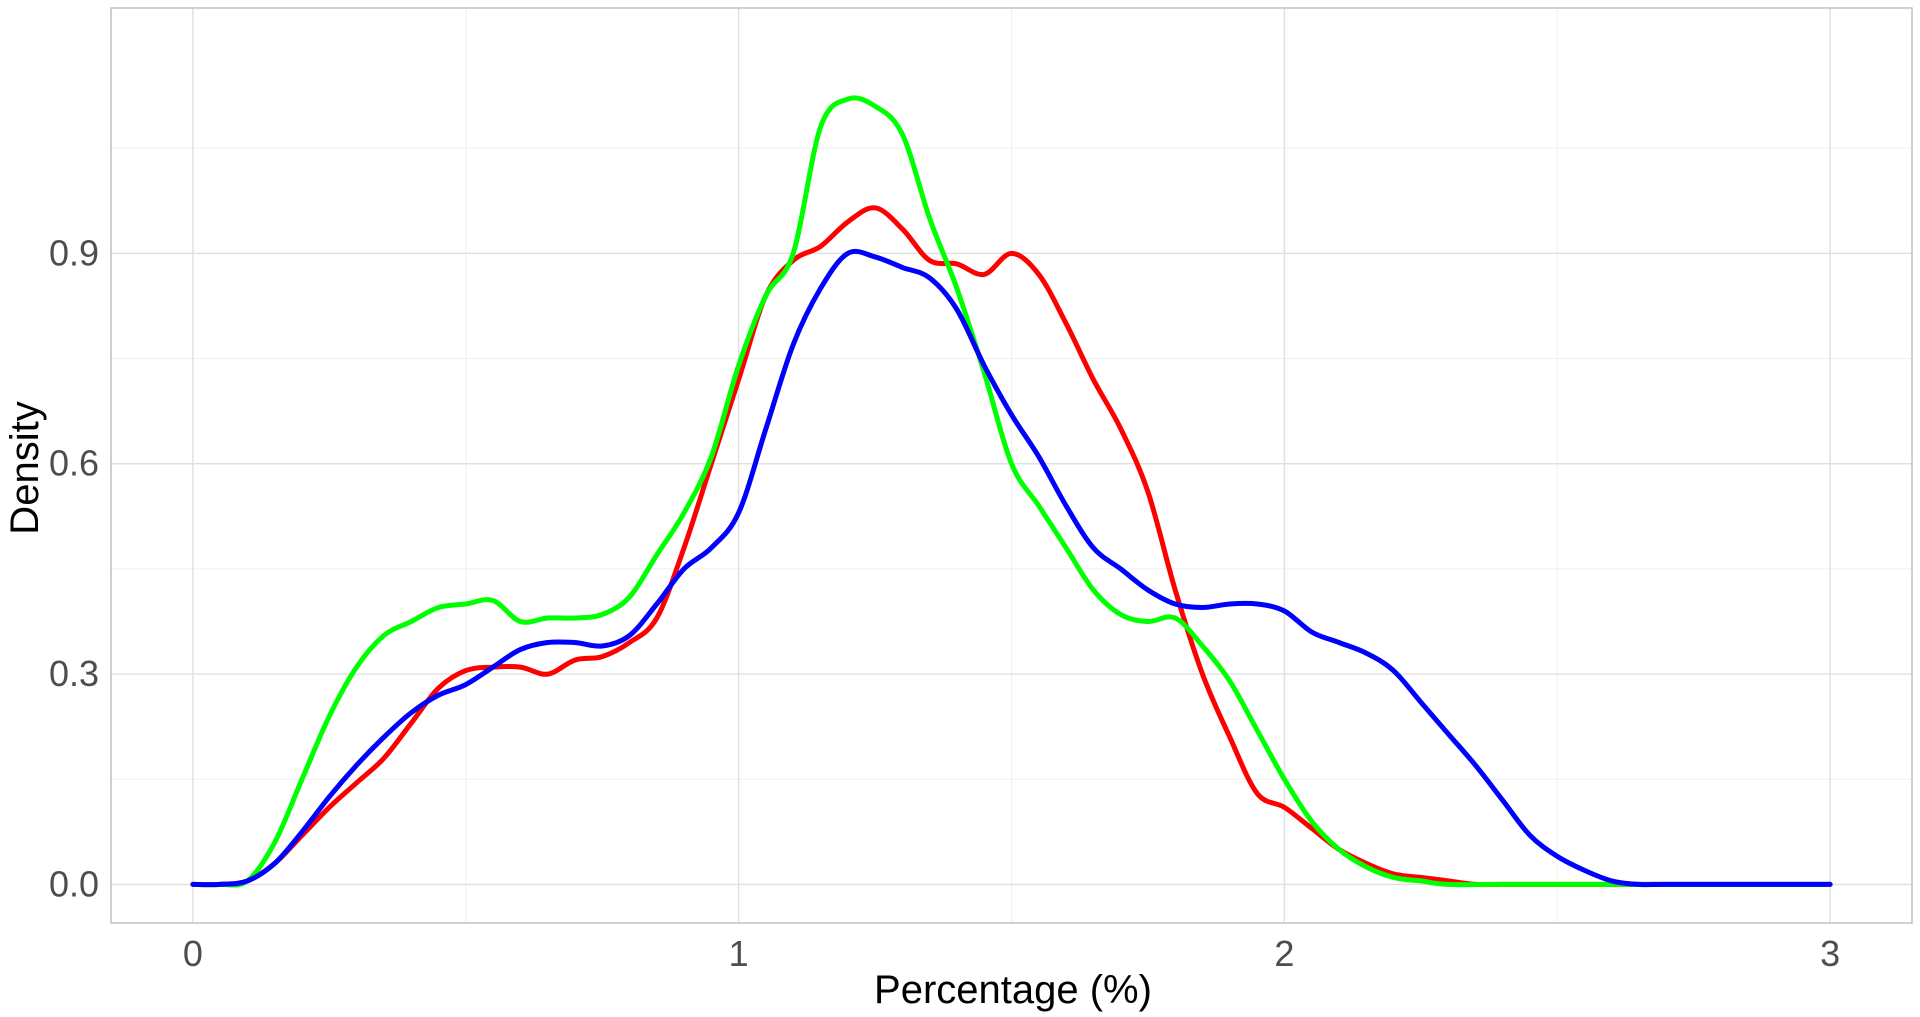  Describe the element at coordinates (25, 467) in the screenshot. I see `y-axis-title: Density` at that location.